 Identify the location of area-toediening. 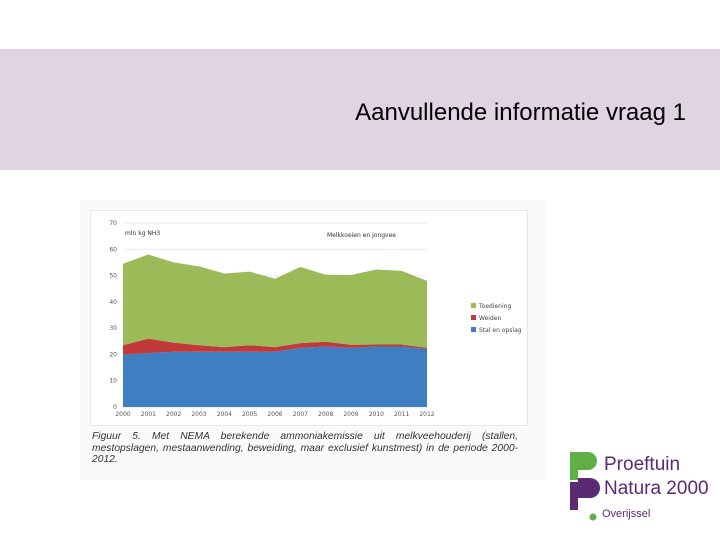
(275, 301).